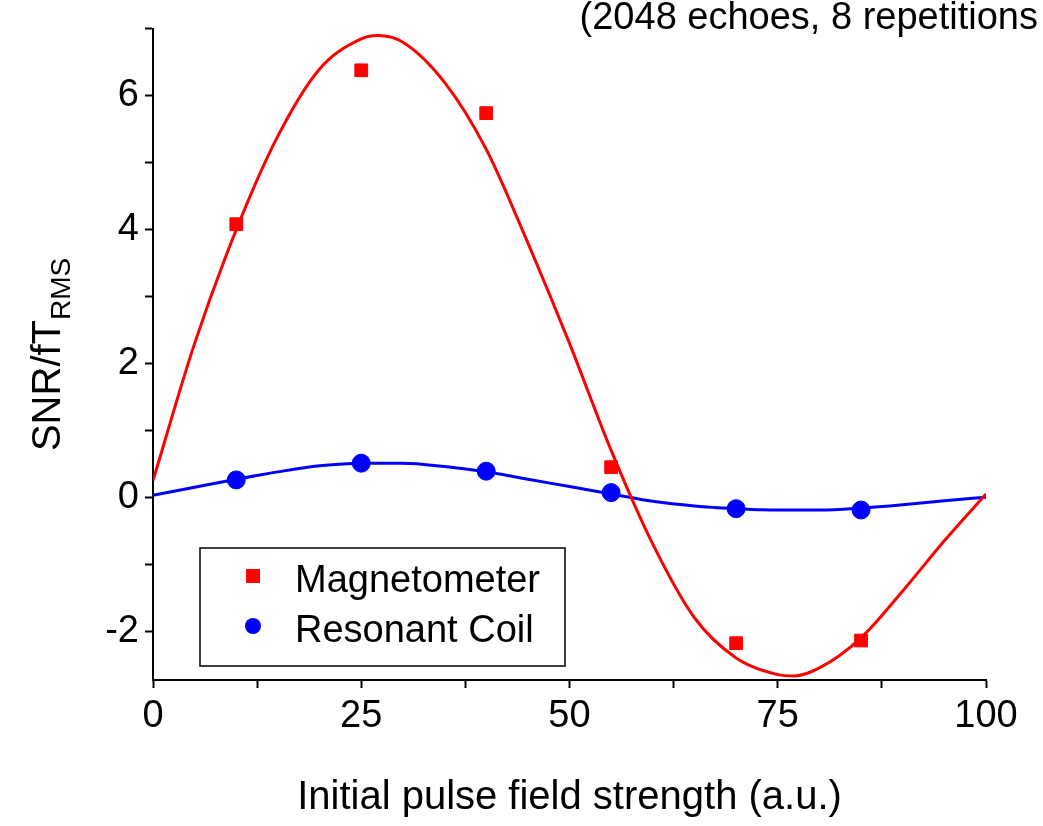  What do you see at coordinates (414, 629) in the screenshot?
I see `legend-label: Resonant Coil` at bounding box center [414, 629].